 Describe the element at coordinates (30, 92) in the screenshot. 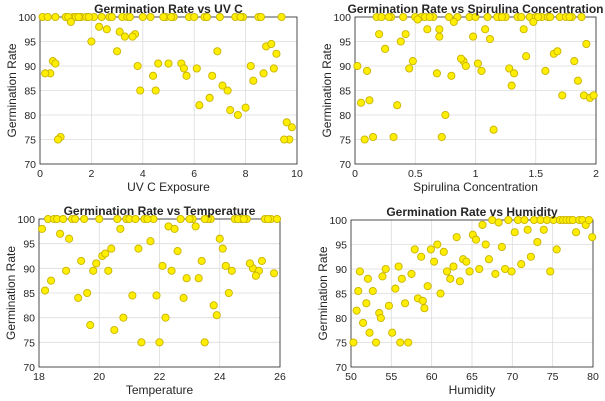

I see `y-tick-label: 85` at that location.